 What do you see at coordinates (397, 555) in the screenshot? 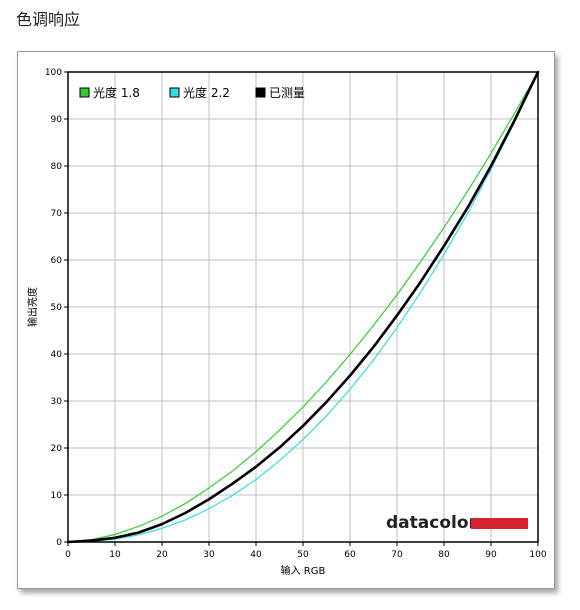
I see `x-tick-label: 70` at bounding box center [397, 555].